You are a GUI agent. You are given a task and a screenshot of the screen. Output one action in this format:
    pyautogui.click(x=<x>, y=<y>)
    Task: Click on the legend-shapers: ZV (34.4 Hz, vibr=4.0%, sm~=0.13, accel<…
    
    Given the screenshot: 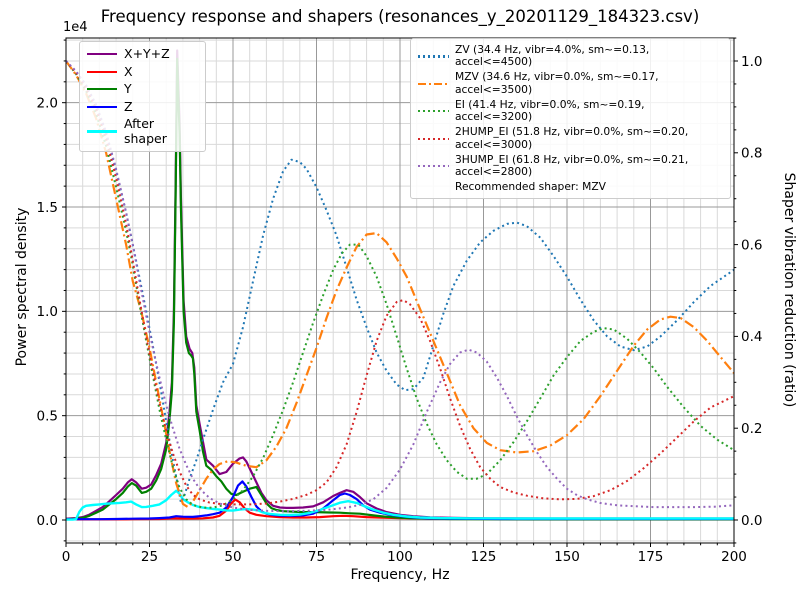 What is the action you would take?
    pyautogui.click(x=570, y=119)
    